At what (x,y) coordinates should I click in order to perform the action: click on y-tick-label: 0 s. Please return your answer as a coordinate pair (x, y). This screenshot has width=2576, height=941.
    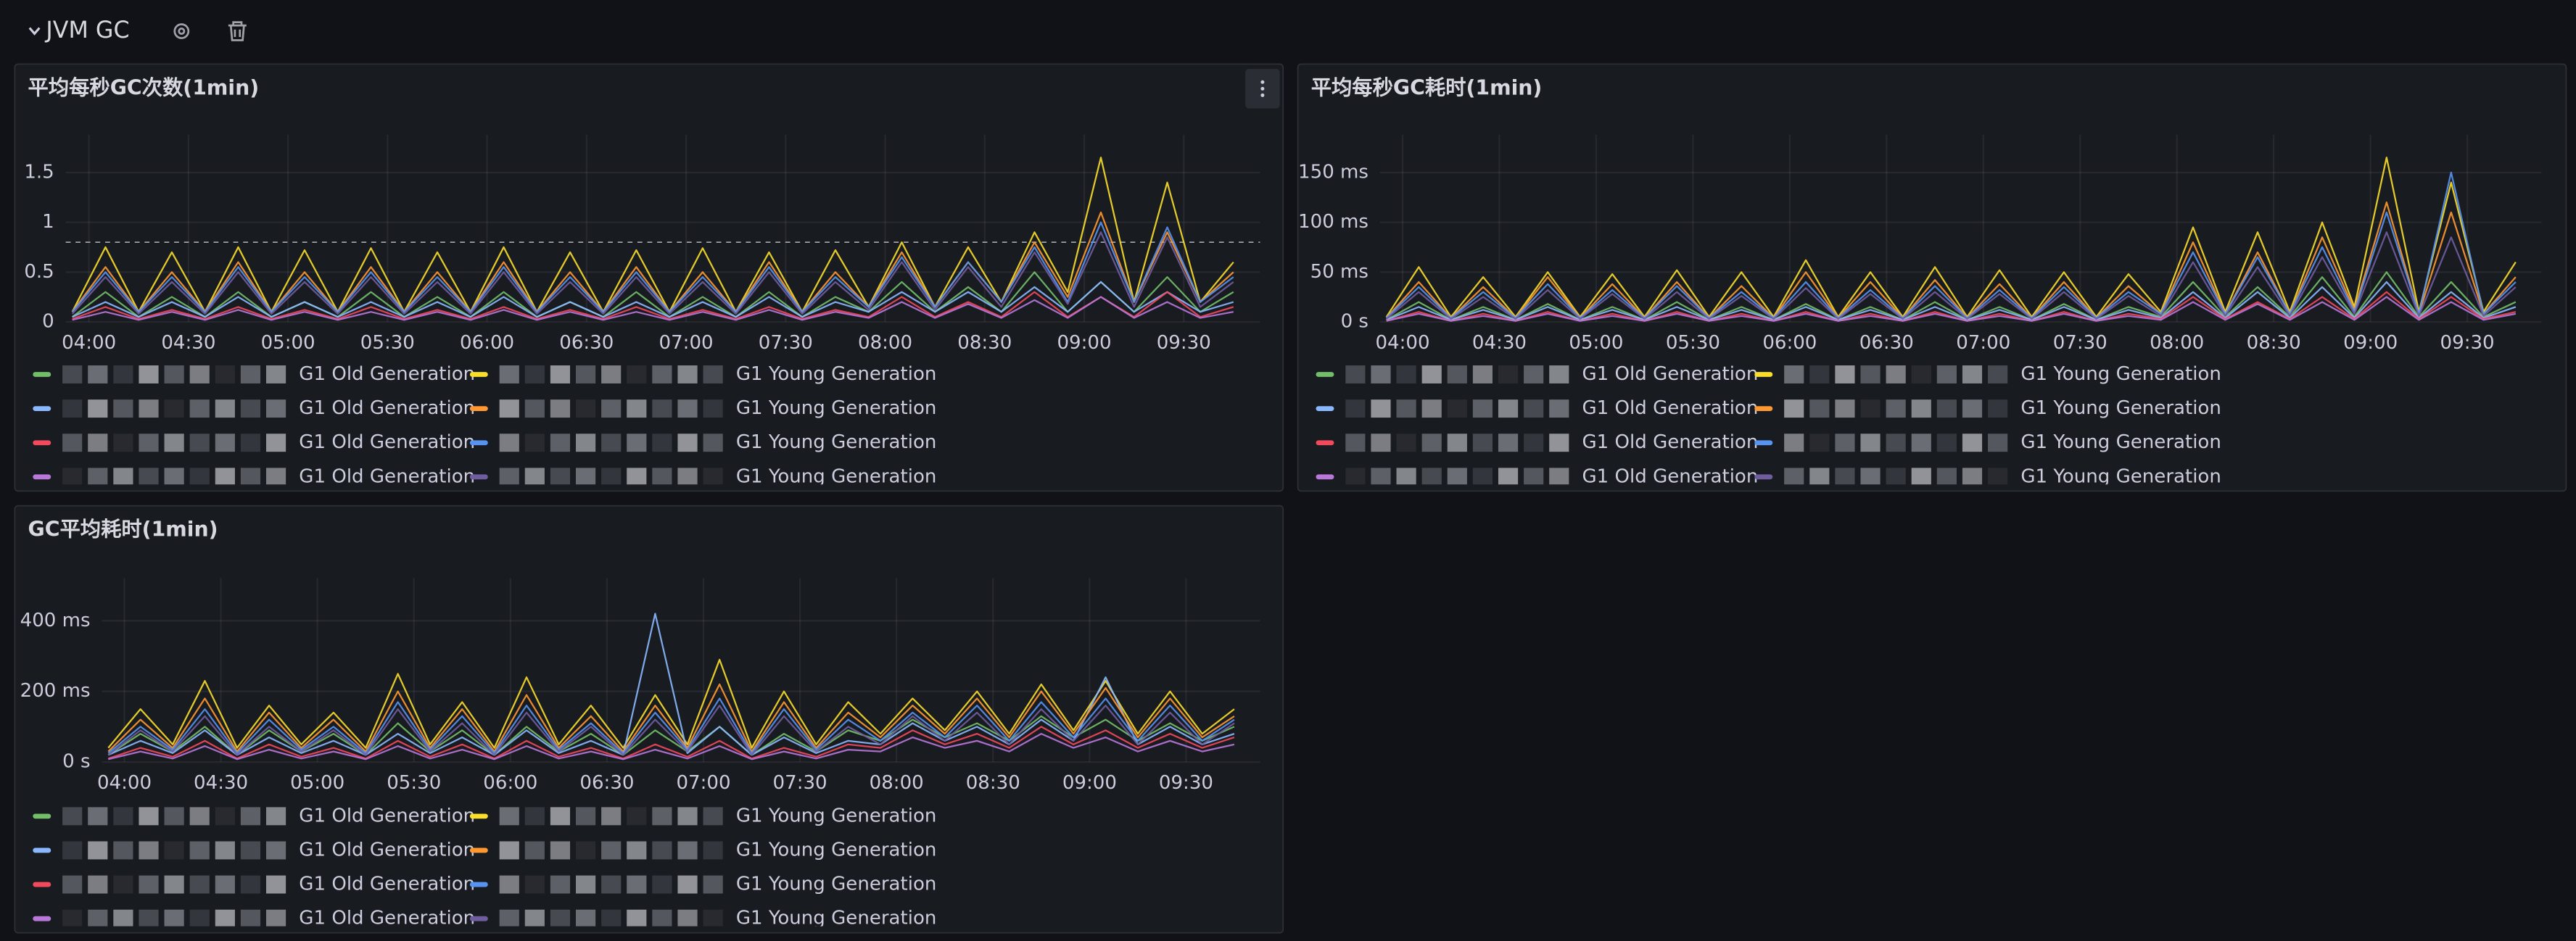
    Looking at the image, I should click on (1354, 321).